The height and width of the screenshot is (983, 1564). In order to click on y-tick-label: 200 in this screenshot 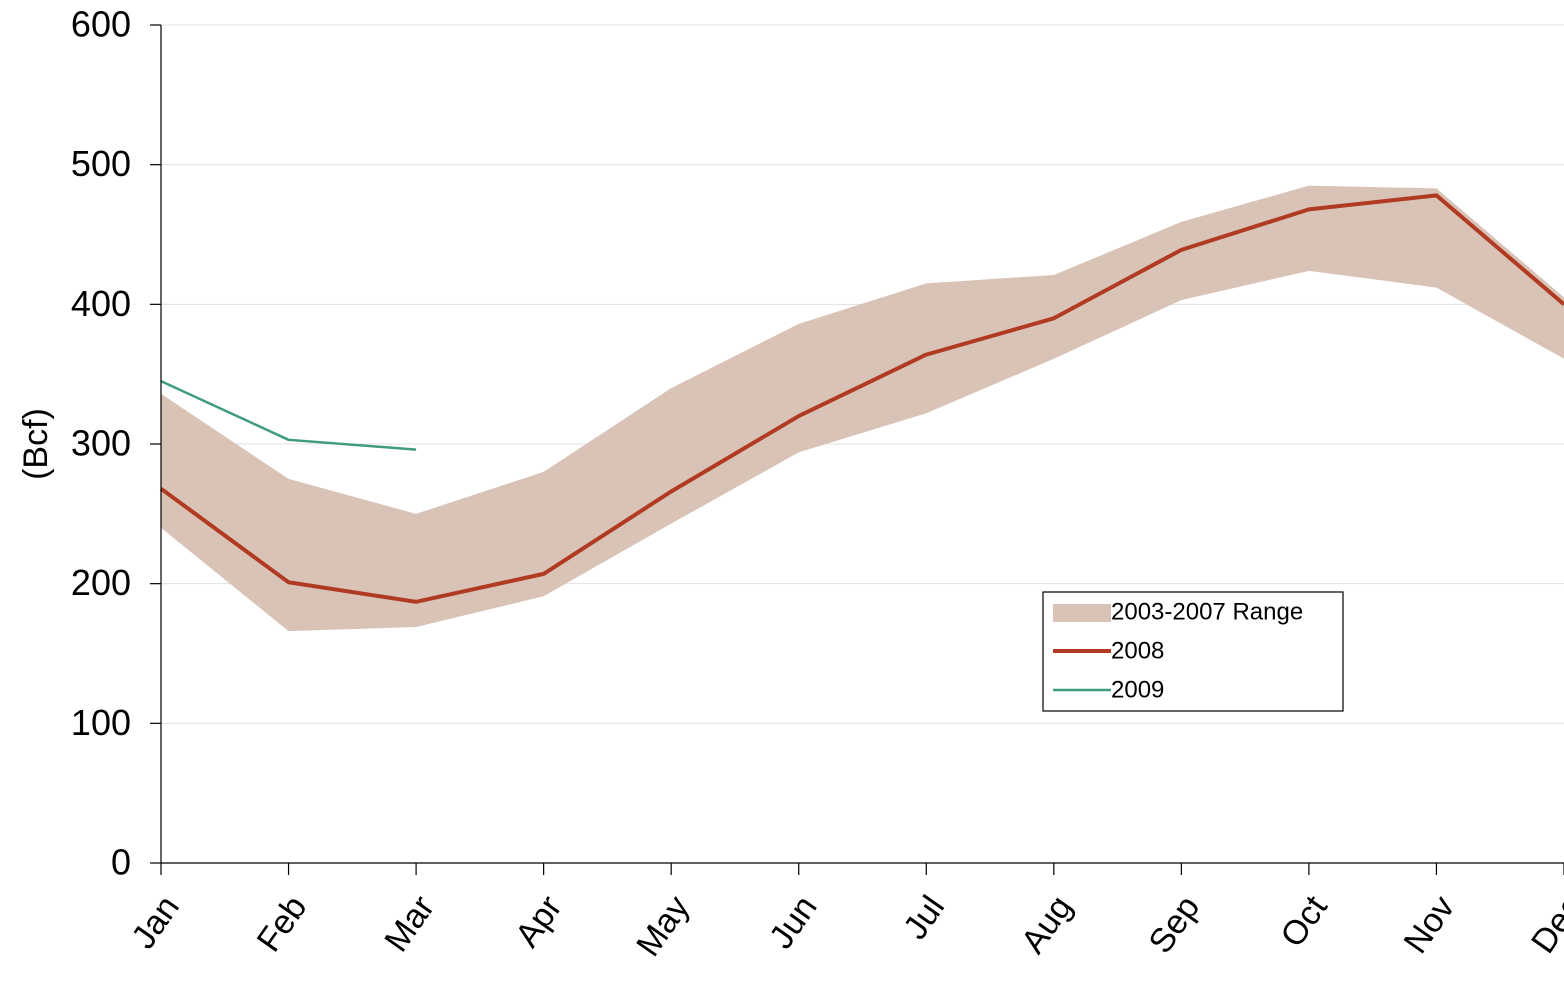, I will do `click(101, 582)`.